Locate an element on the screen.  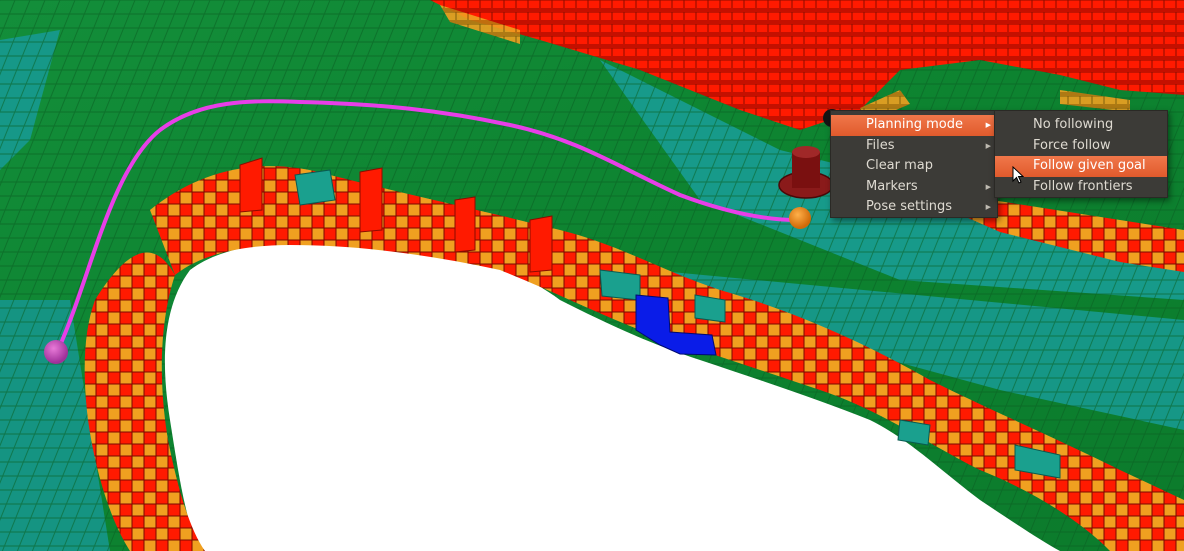
menu-item-label: Follow frontiers is located at coordinates (1083, 186).